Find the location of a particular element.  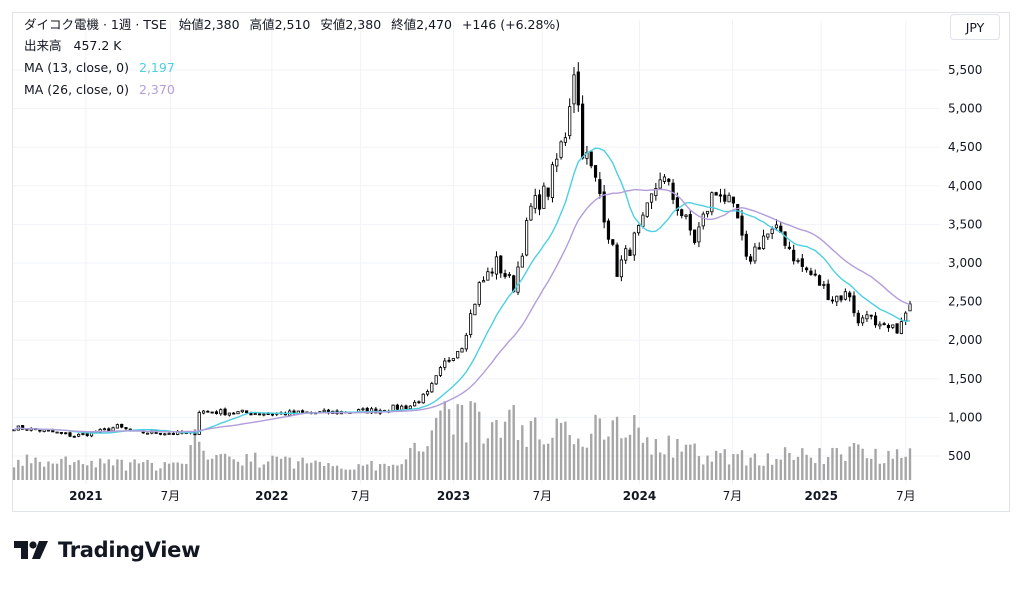

y-tick-label: 4,000 is located at coordinates (965, 186).